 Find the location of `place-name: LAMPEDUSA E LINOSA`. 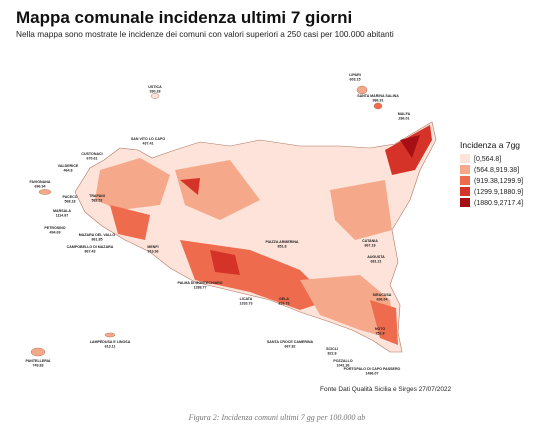

place-name: LAMPEDUSA E LINOSA is located at coordinates (110, 342).